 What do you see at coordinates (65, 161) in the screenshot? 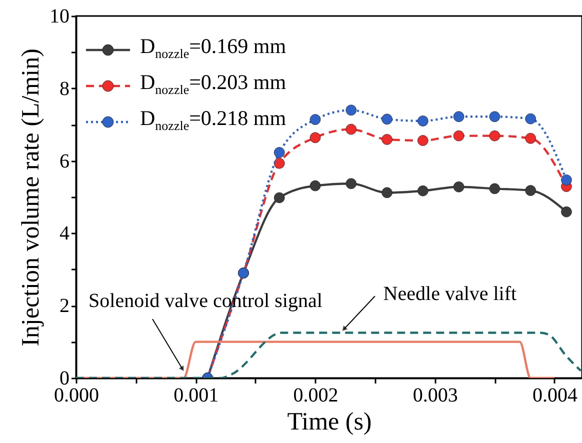
I see `y-tick-label: 6` at bounding box center [65, 161].